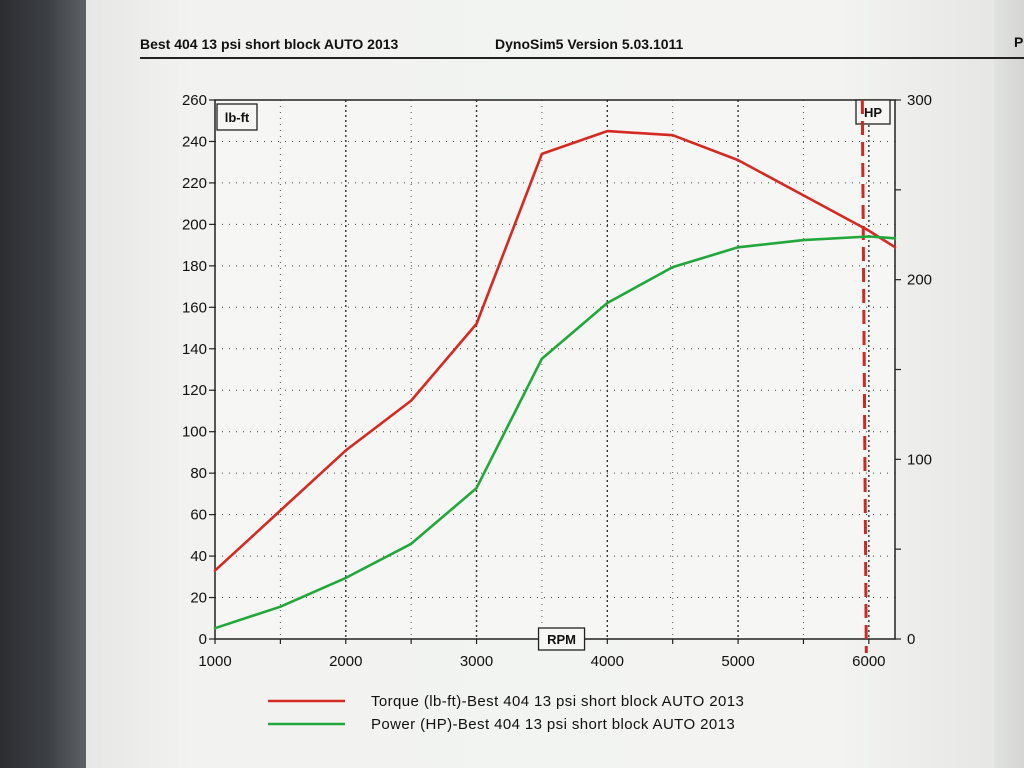  I want to click on x-tick-label: 3000, so click(476, 661).